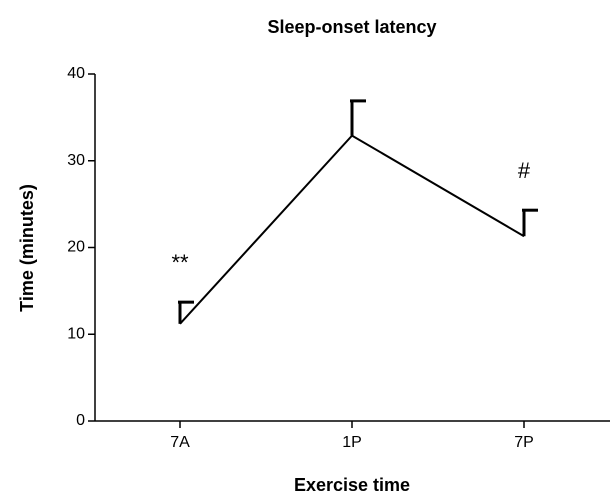 This screenshot has width=616, height=497. I want to click on x-axis-label: Exercise time, so click(352, 485).